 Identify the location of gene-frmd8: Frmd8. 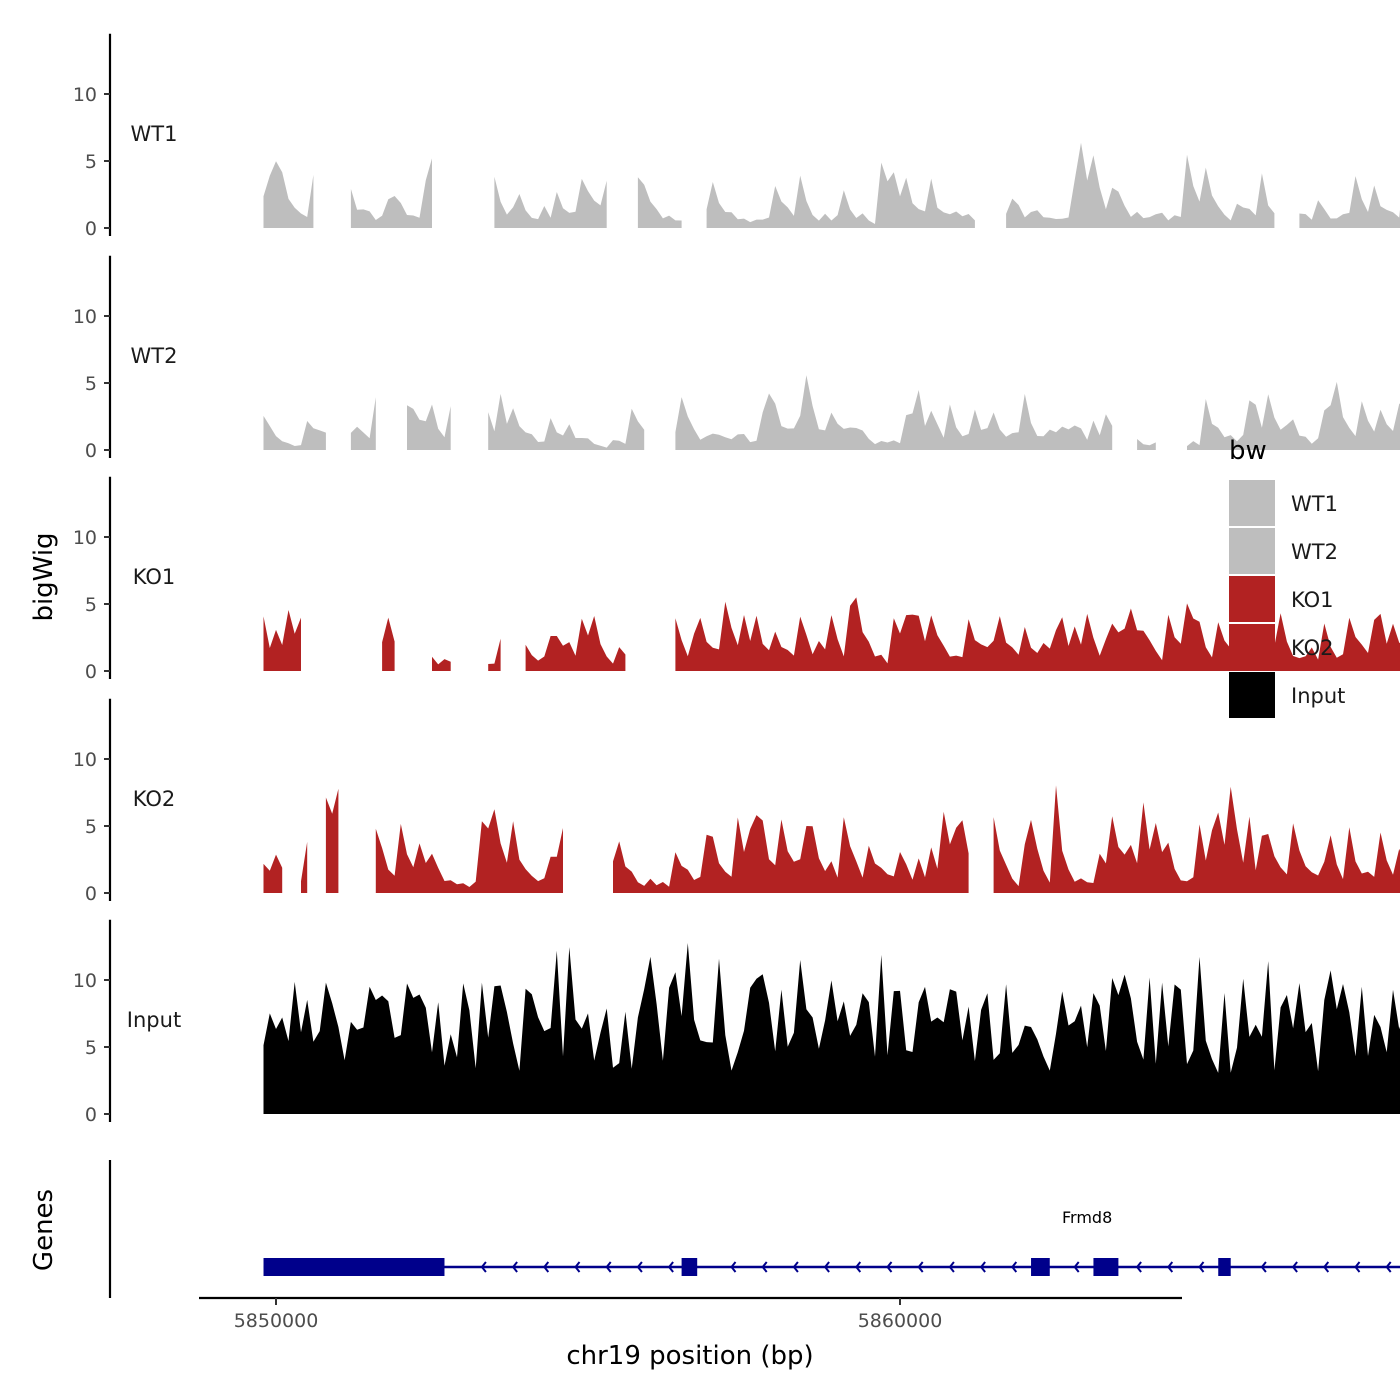
(831, 1242).